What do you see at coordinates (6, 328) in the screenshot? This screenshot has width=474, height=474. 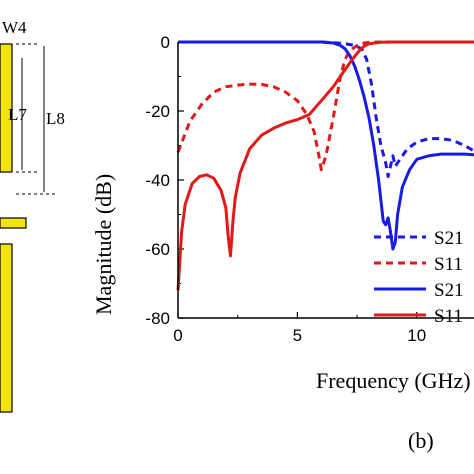 I see `resonator-bottom` at bounding box center [6, 328].